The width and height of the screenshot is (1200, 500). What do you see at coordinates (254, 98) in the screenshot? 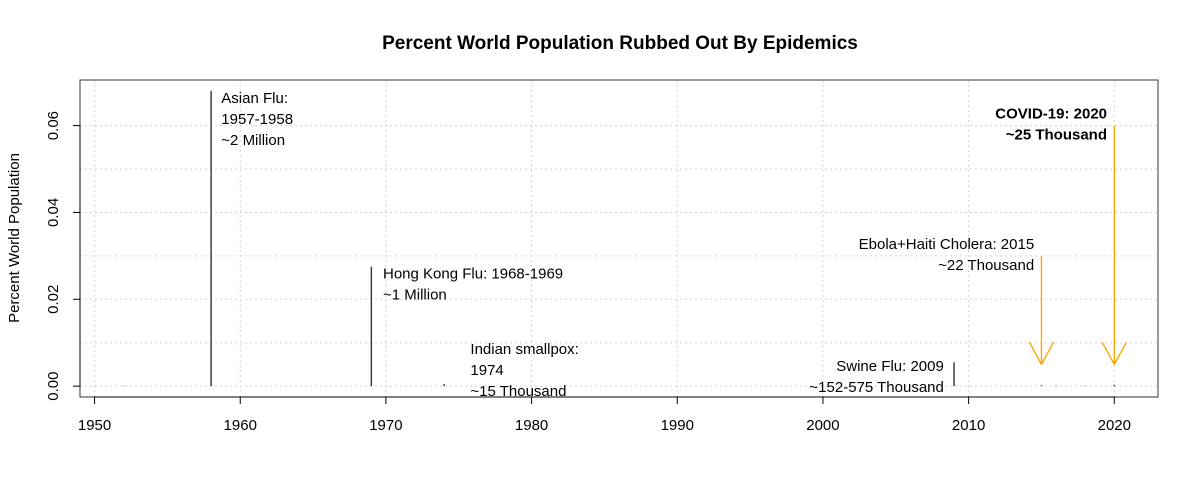
I see `asian-flu-annotation-line: Asian Flu:` at bounding box center [254, 98].